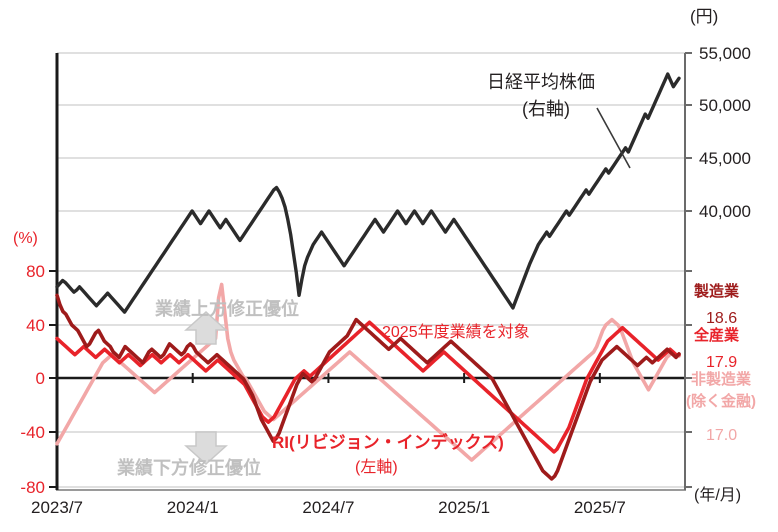 The height and width of the screenshot is (532, 778). I want to click on downward-arrow-icon, so click(206, 448).